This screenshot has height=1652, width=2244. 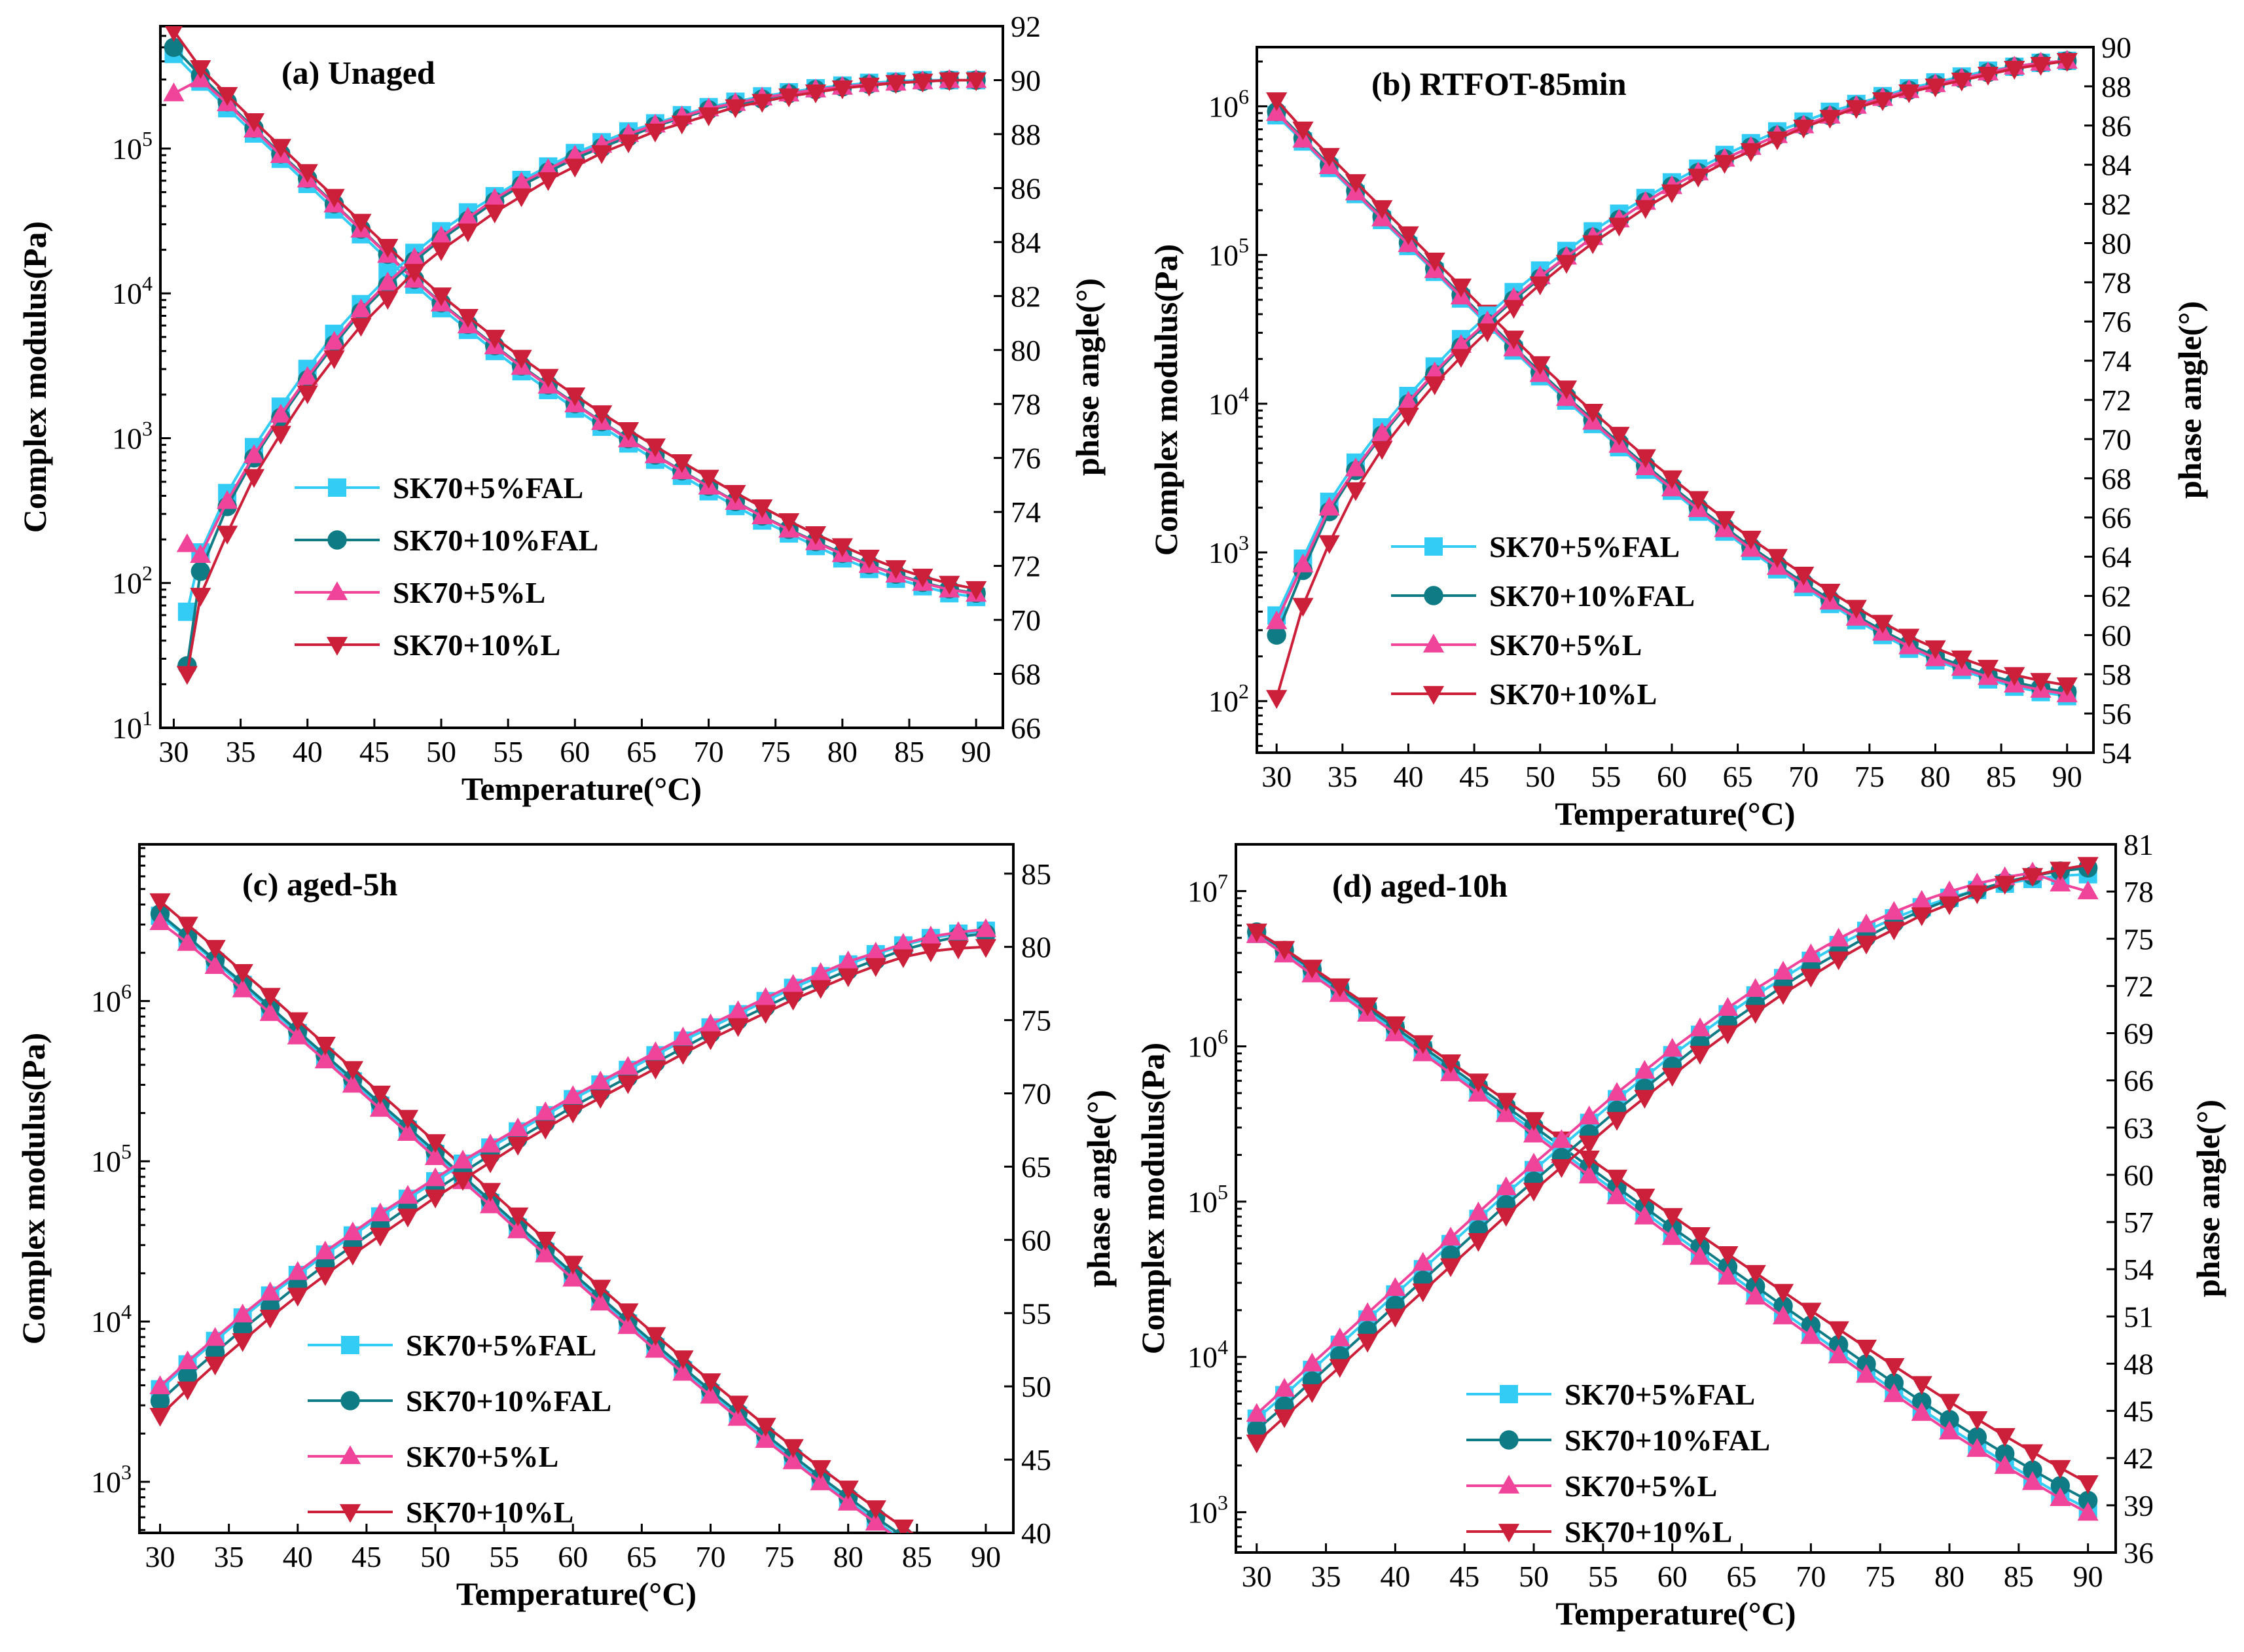 What do you see at coordinates (1036, 1386) in the screenshot?
I see `y-right-tick-label: 50` at bounding box center [1036, 1386].